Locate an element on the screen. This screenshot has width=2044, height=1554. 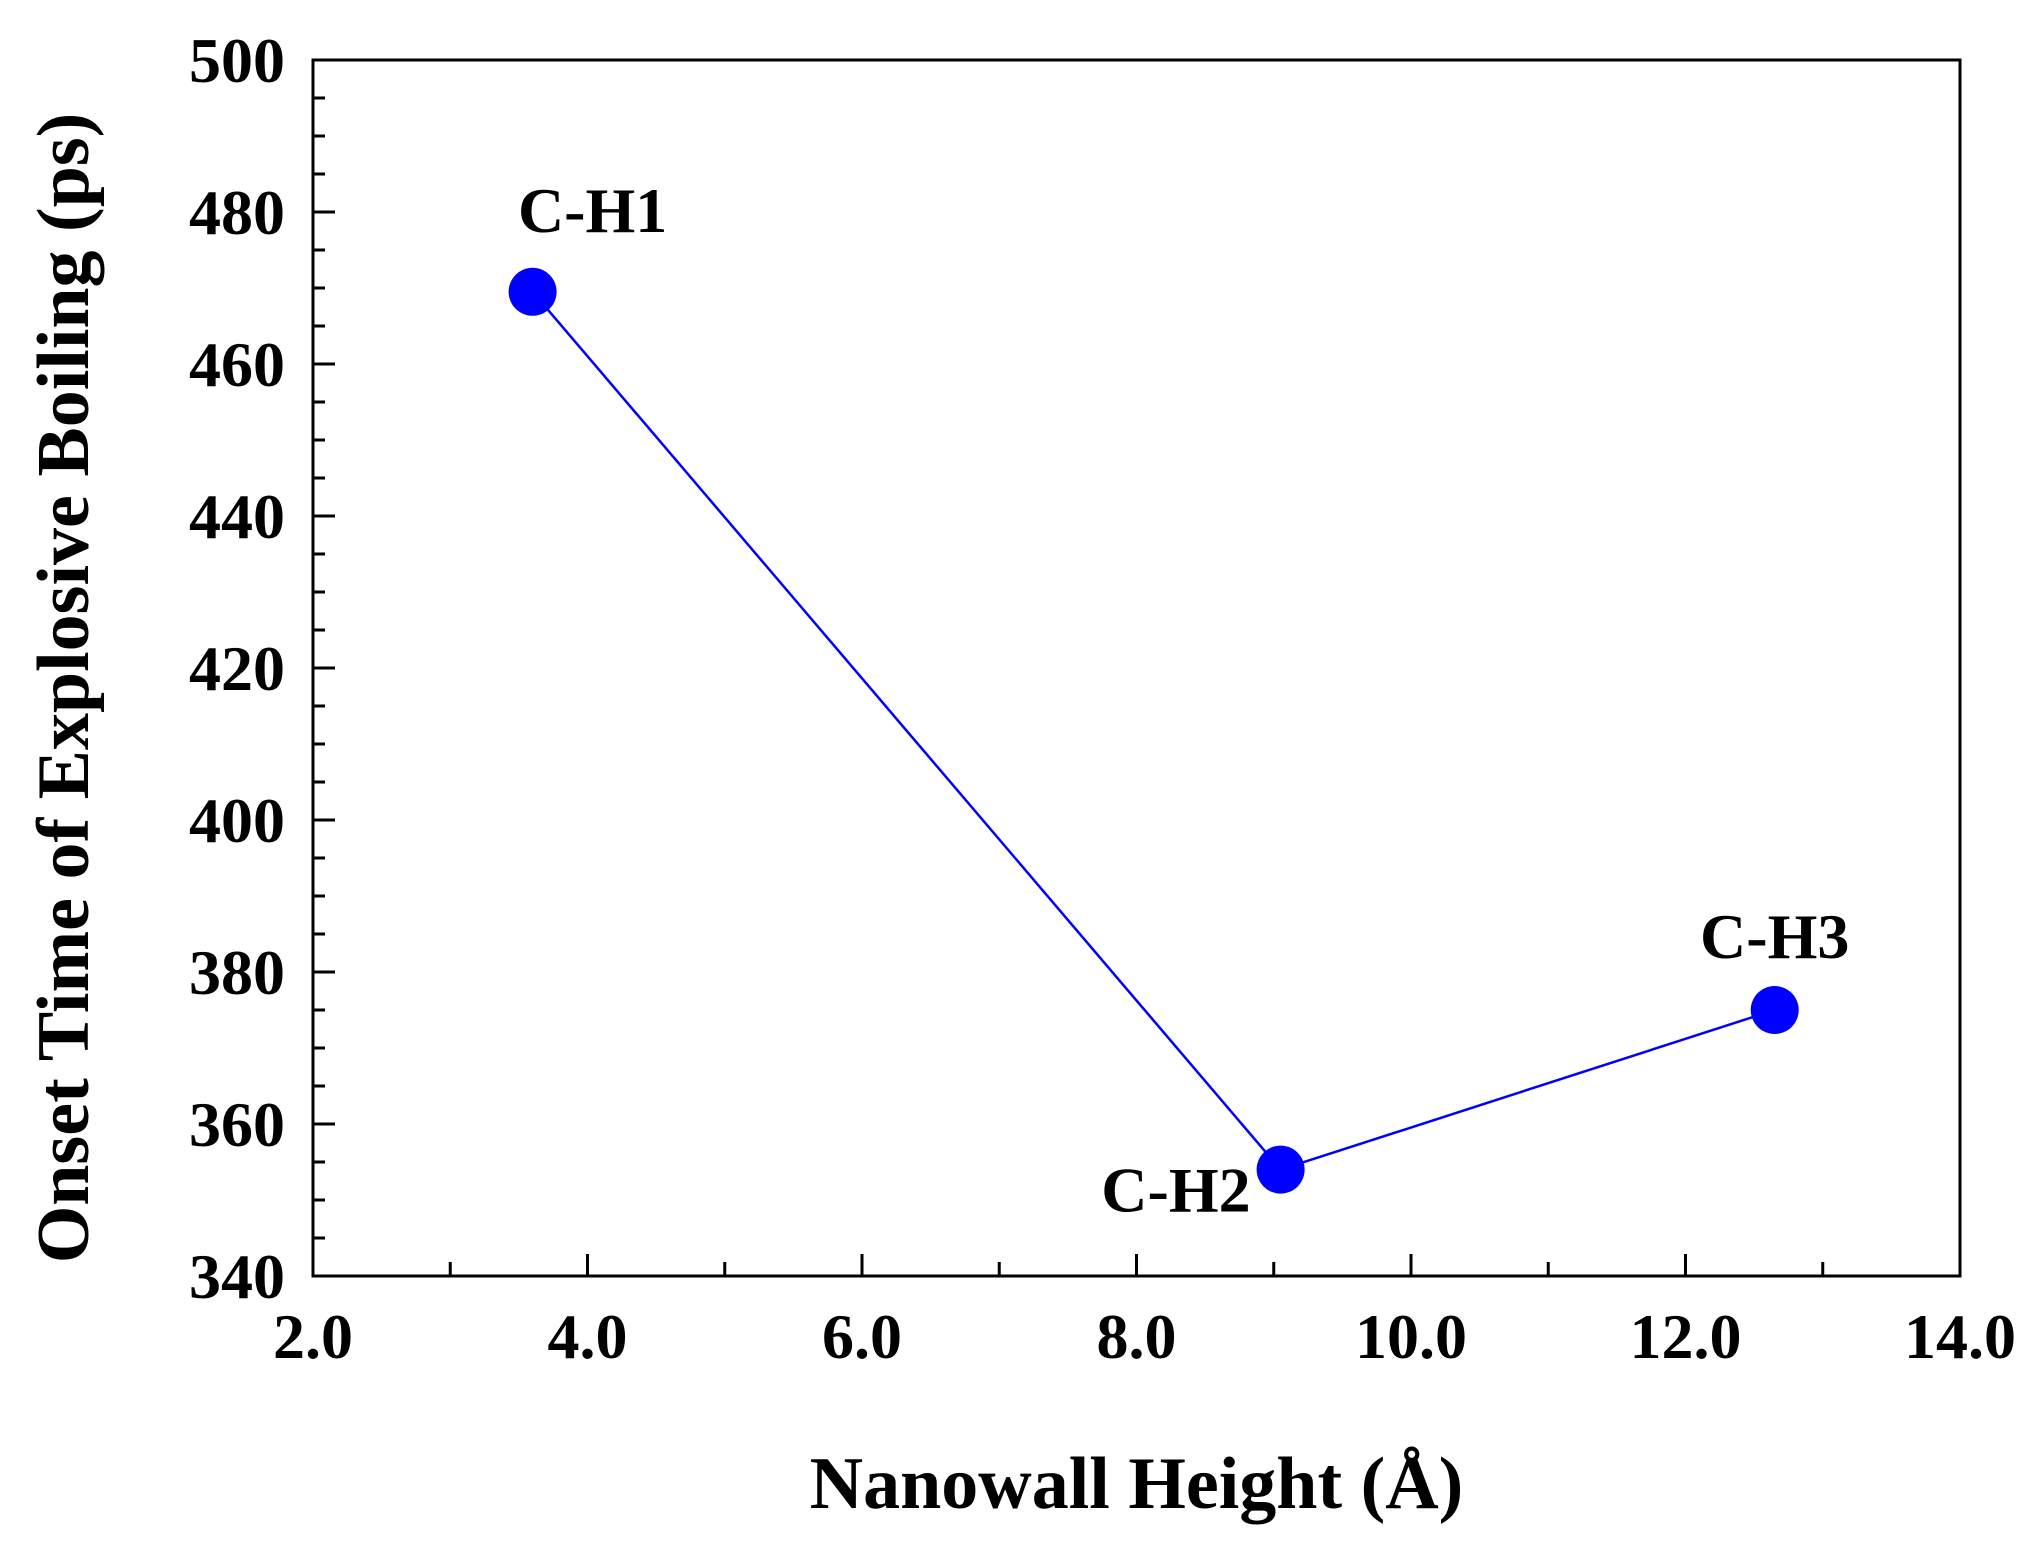
y-tick-label: 400 is located at coordinates (237, 820).